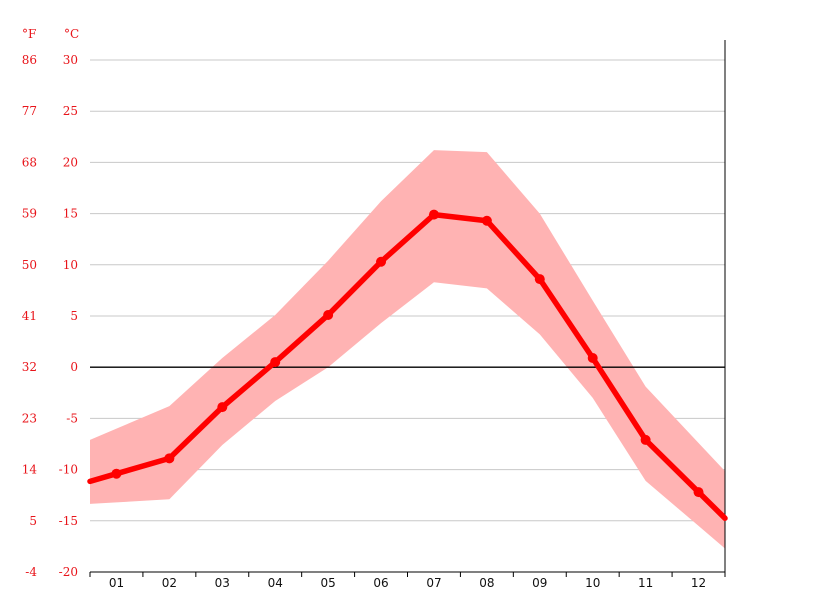  What do you see at coordinates (433, 583) in the screenshot?
I see `x-tick-label: 07` at bounding box center [433, 583].